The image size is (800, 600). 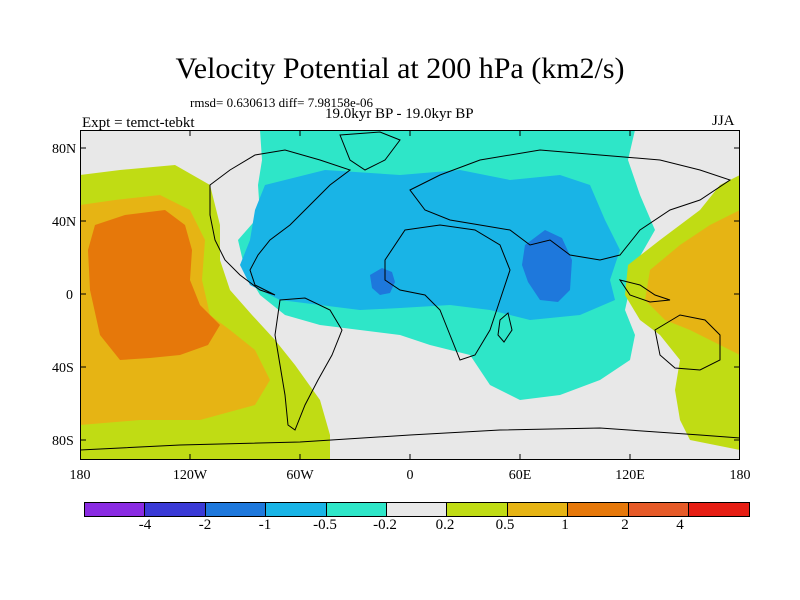 I want to click on lat-label-80n: 80N, so click(x=64, y=149).